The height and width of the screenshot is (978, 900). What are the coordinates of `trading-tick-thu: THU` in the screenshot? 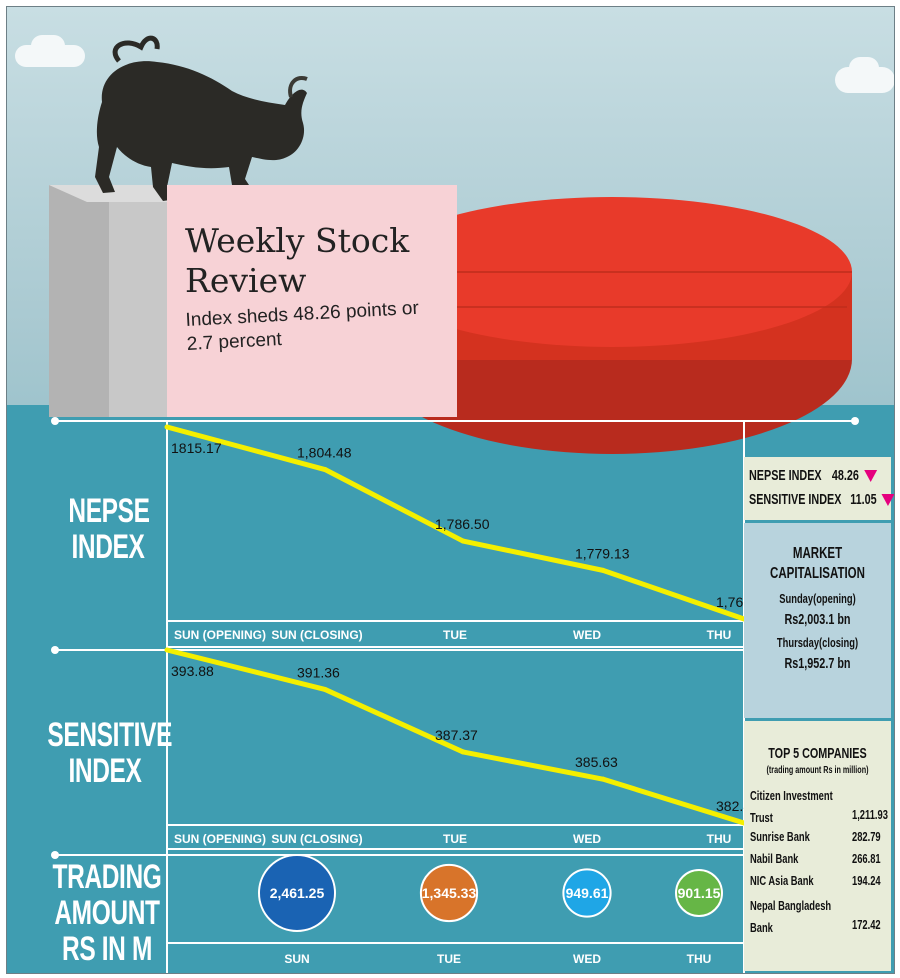 It's located at (699, 959).